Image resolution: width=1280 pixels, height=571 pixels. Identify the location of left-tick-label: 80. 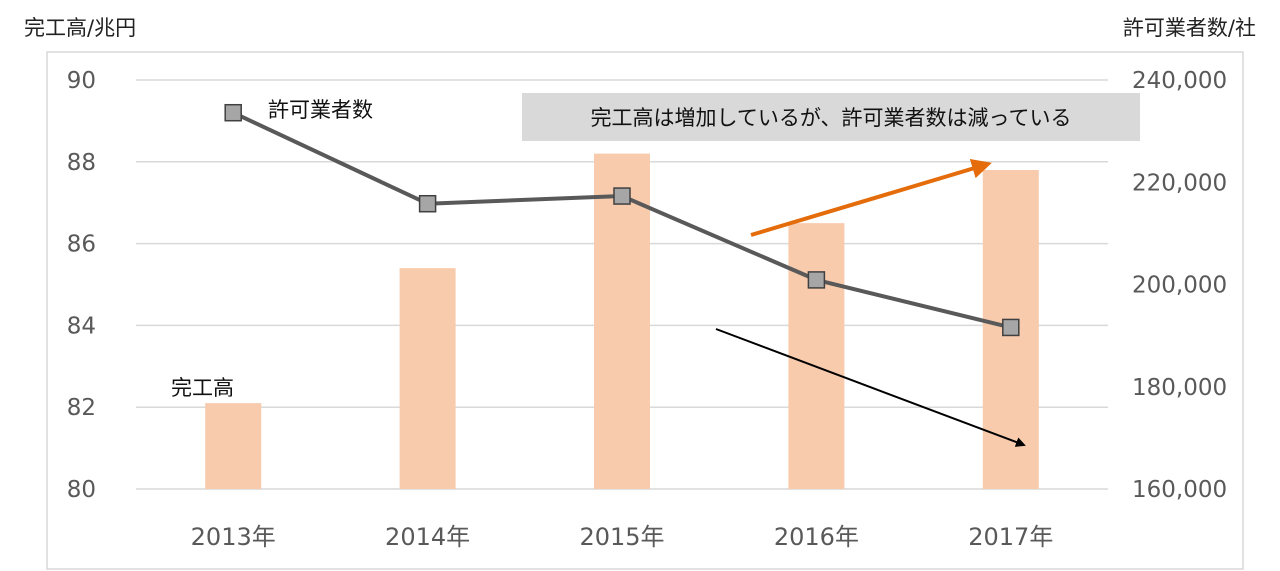
(81, 490).